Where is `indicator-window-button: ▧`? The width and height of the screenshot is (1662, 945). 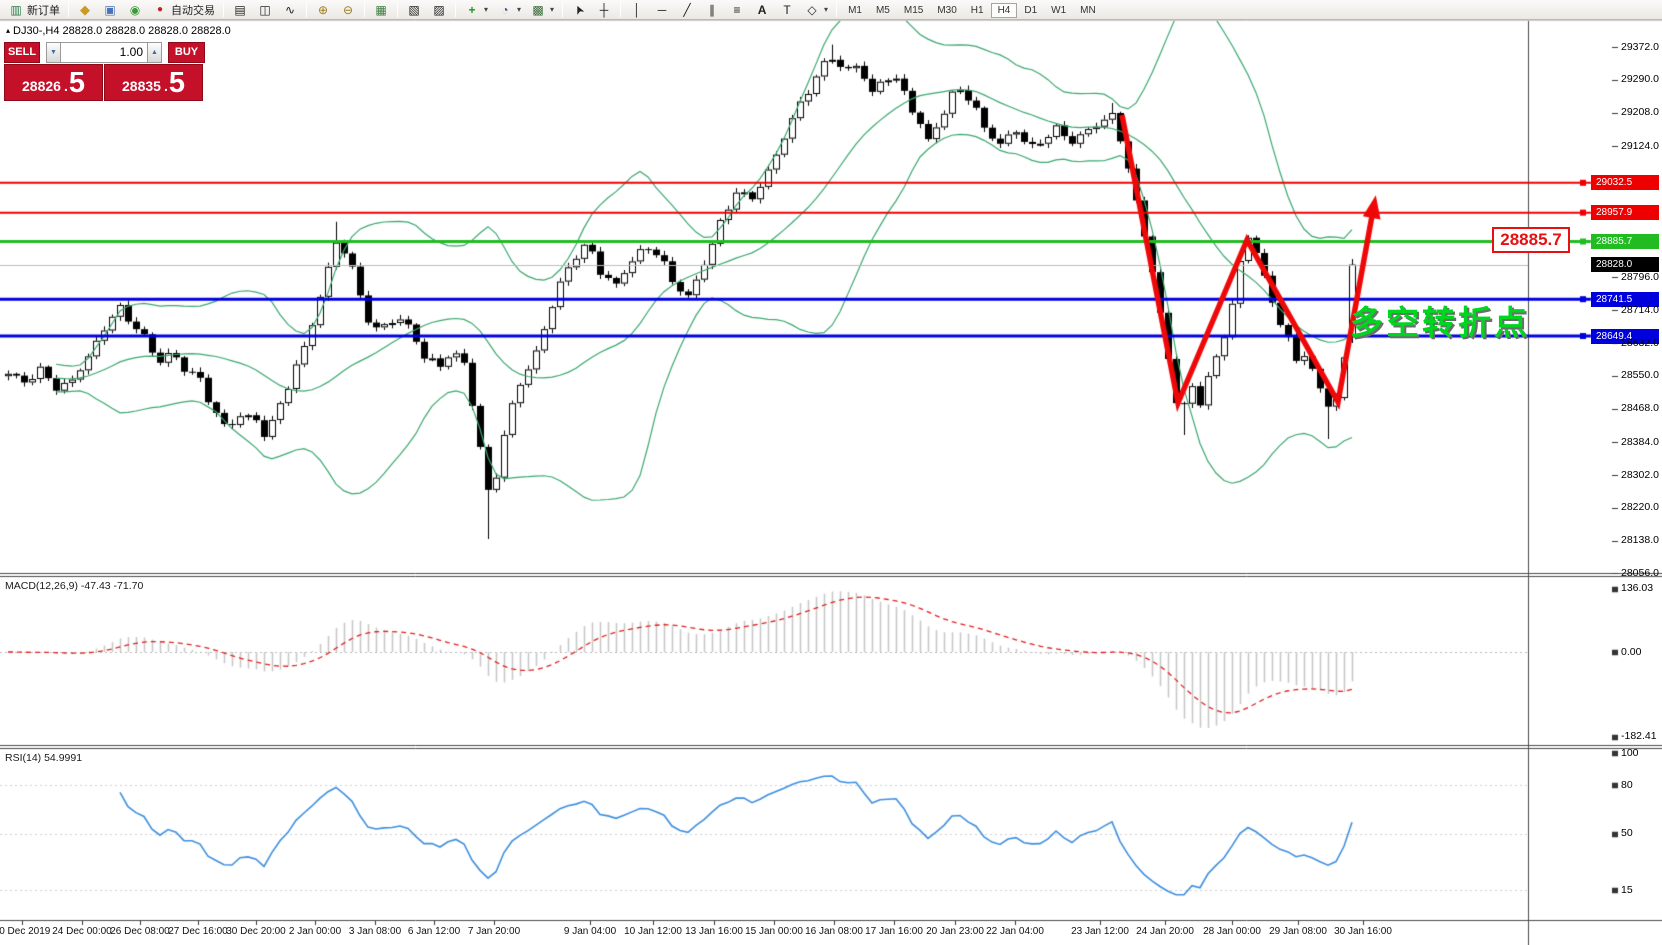
indicator-window-button: ▧ is located at coordinates (414, 10).